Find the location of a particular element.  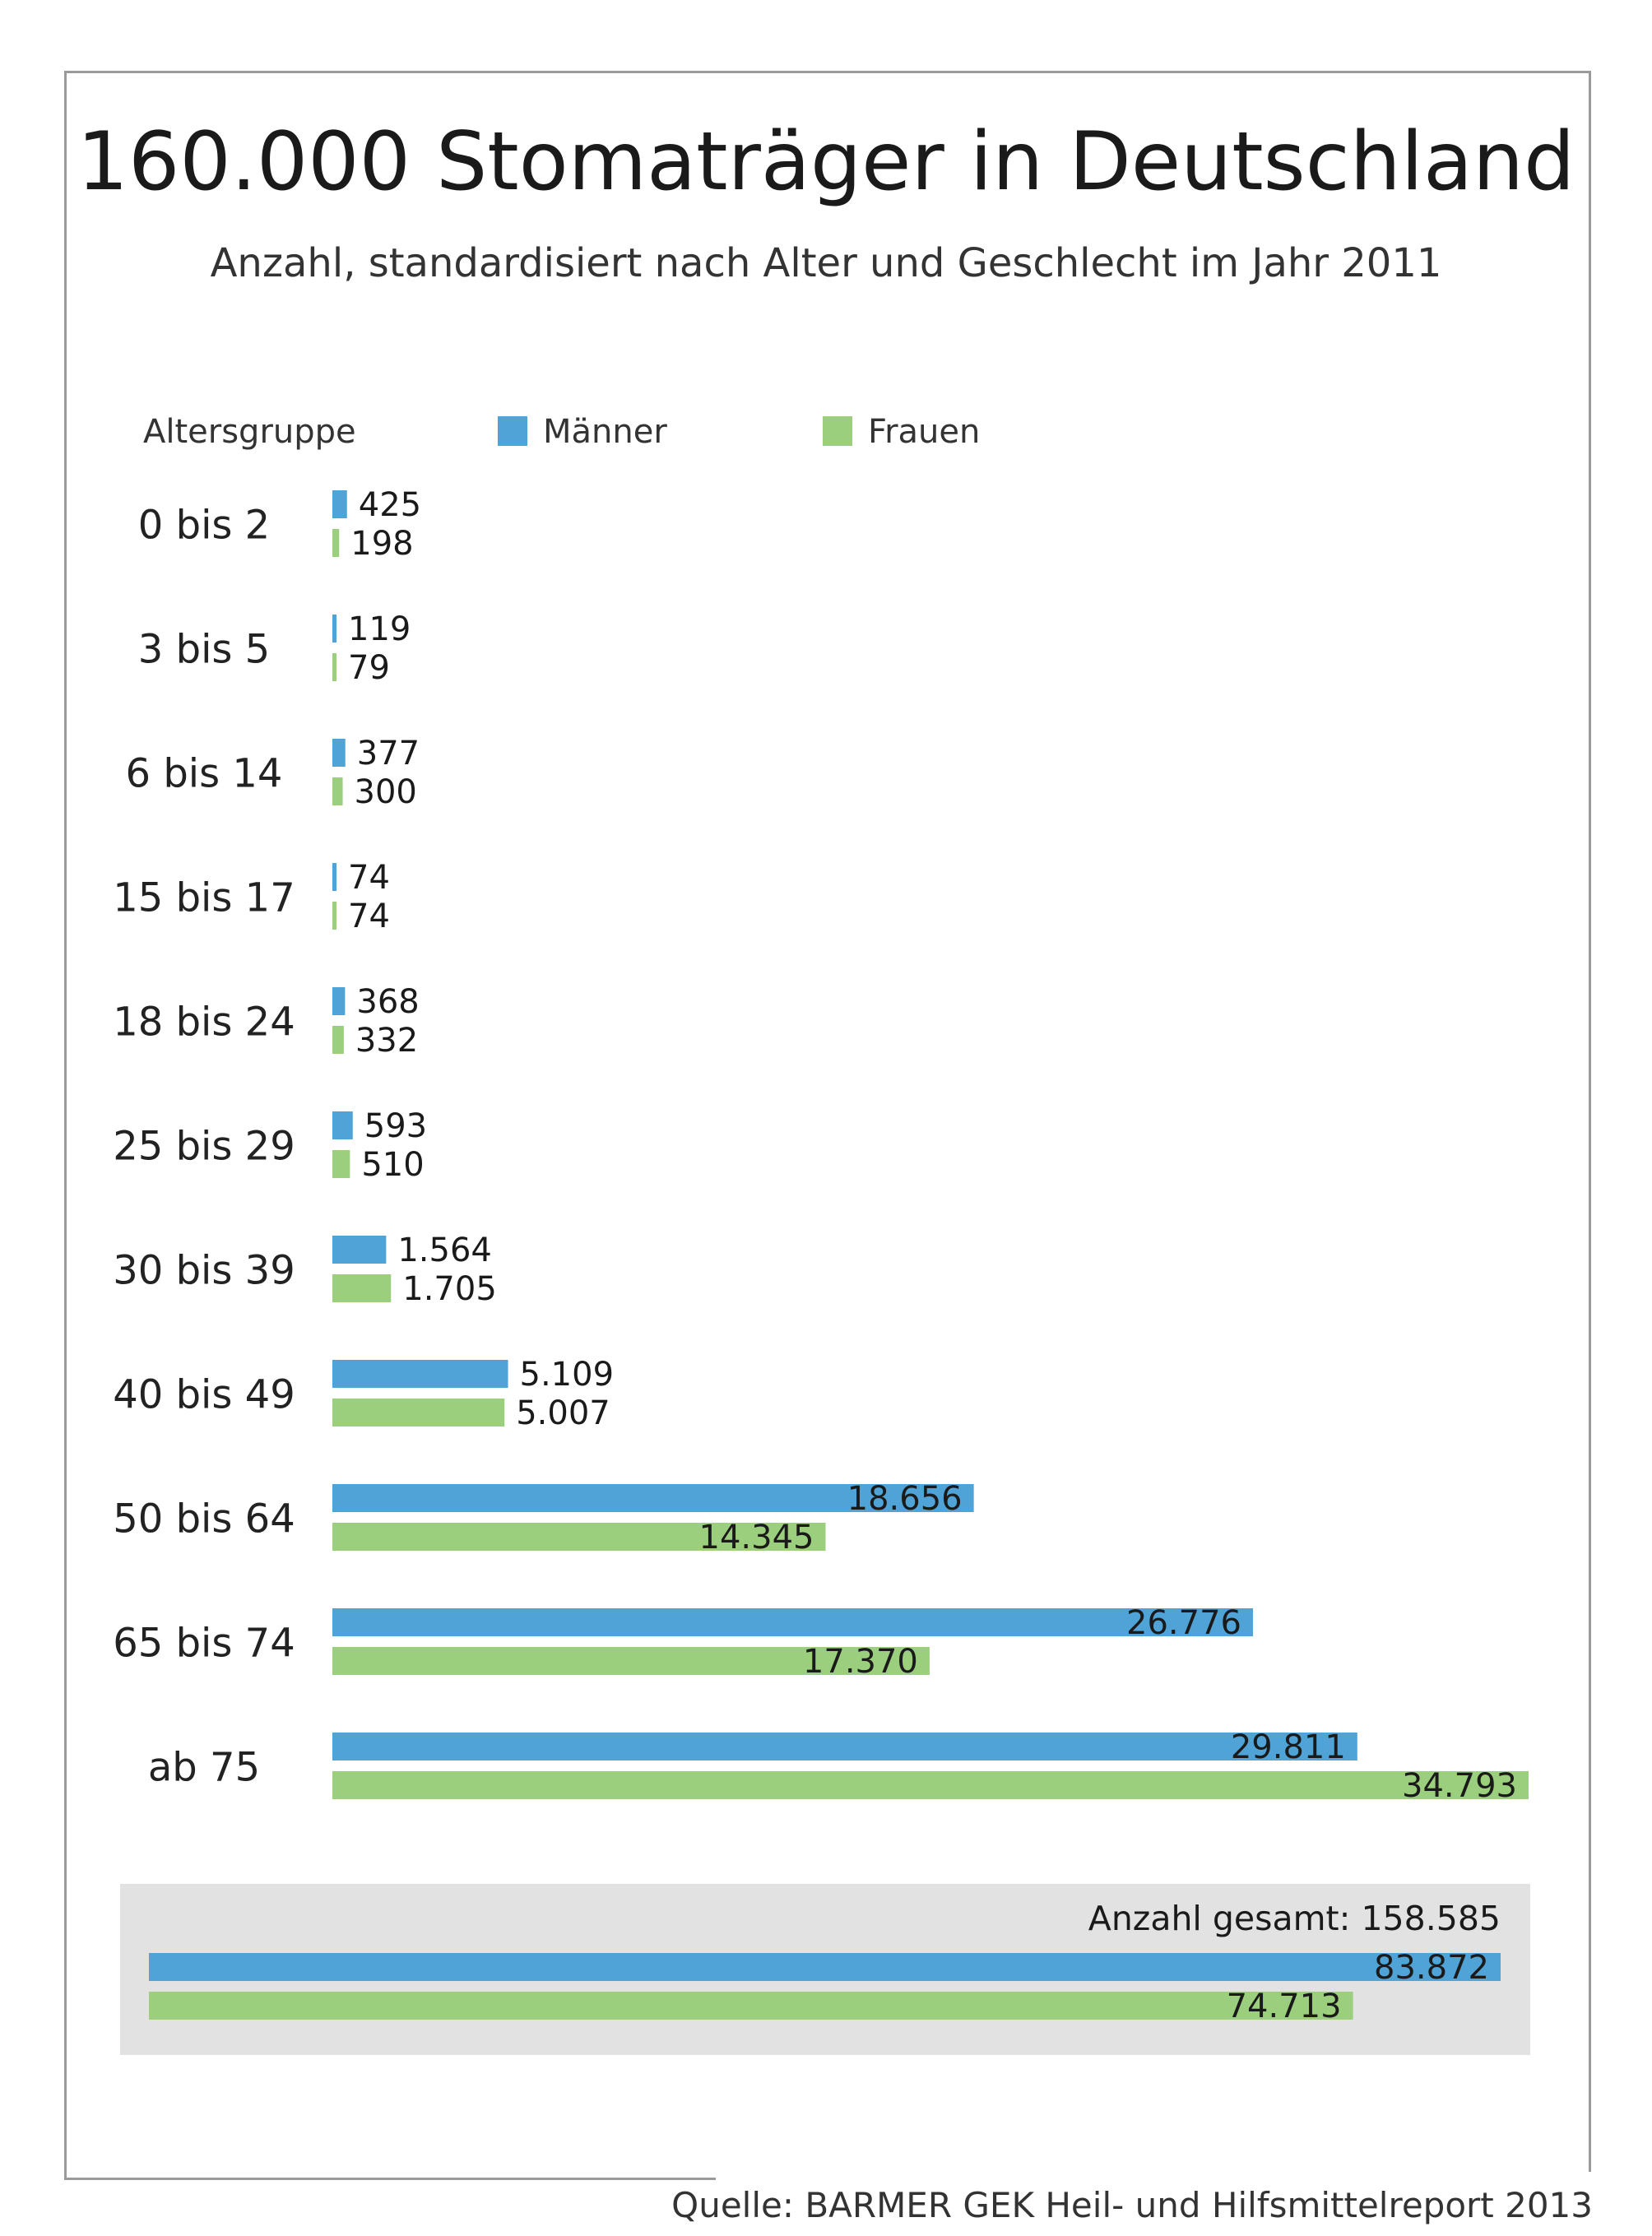

data-label-women: 1.705 is located at coordinates (450, 1289).